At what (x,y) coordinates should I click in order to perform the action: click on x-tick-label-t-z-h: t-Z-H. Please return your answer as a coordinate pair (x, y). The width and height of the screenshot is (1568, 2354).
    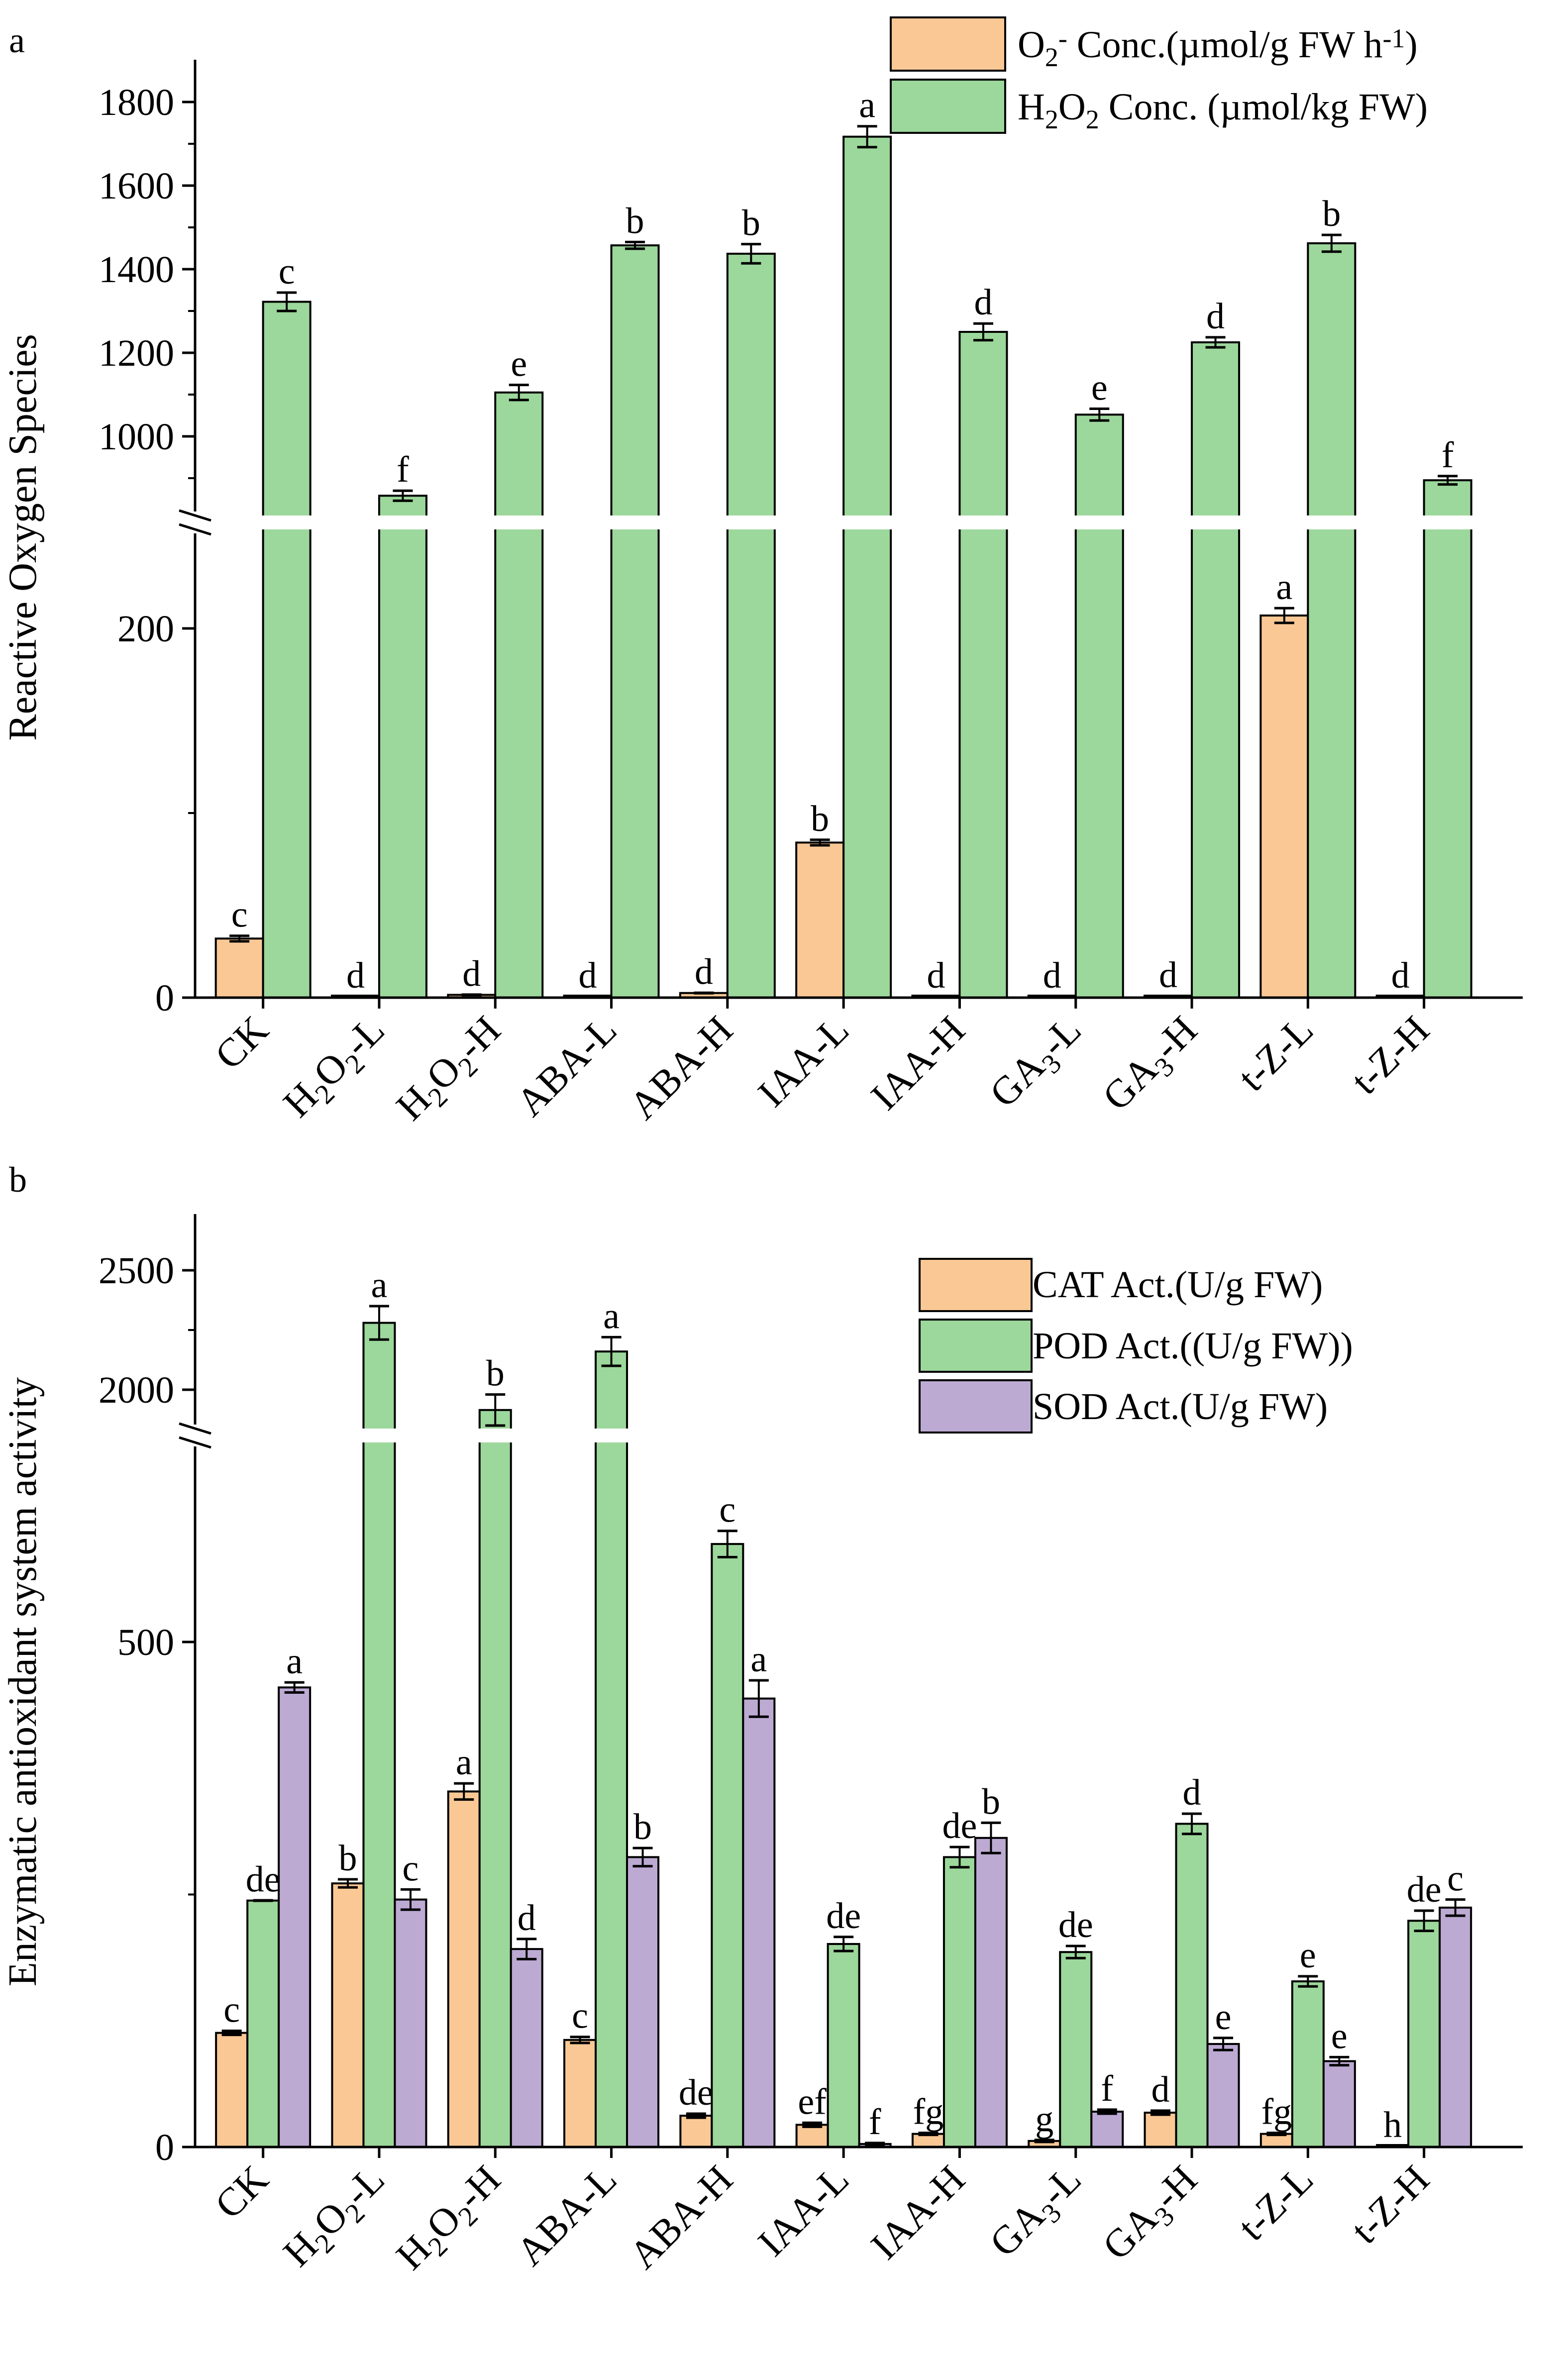
    Looking at the image, I should click on (1390, 1055).